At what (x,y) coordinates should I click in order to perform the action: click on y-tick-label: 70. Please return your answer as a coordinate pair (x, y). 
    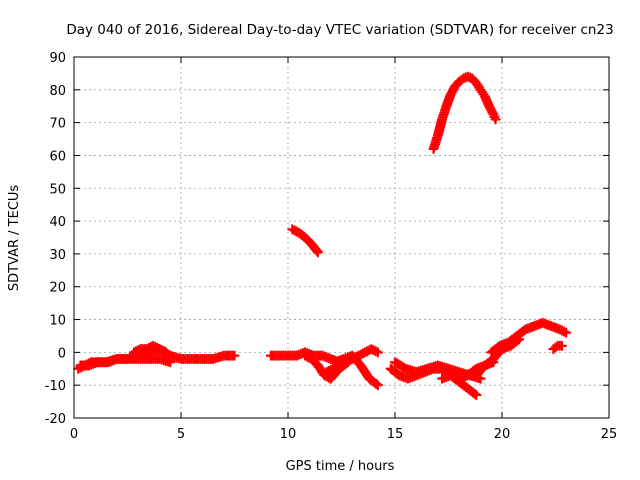
    Looking at the image, I should click on (57, 124).